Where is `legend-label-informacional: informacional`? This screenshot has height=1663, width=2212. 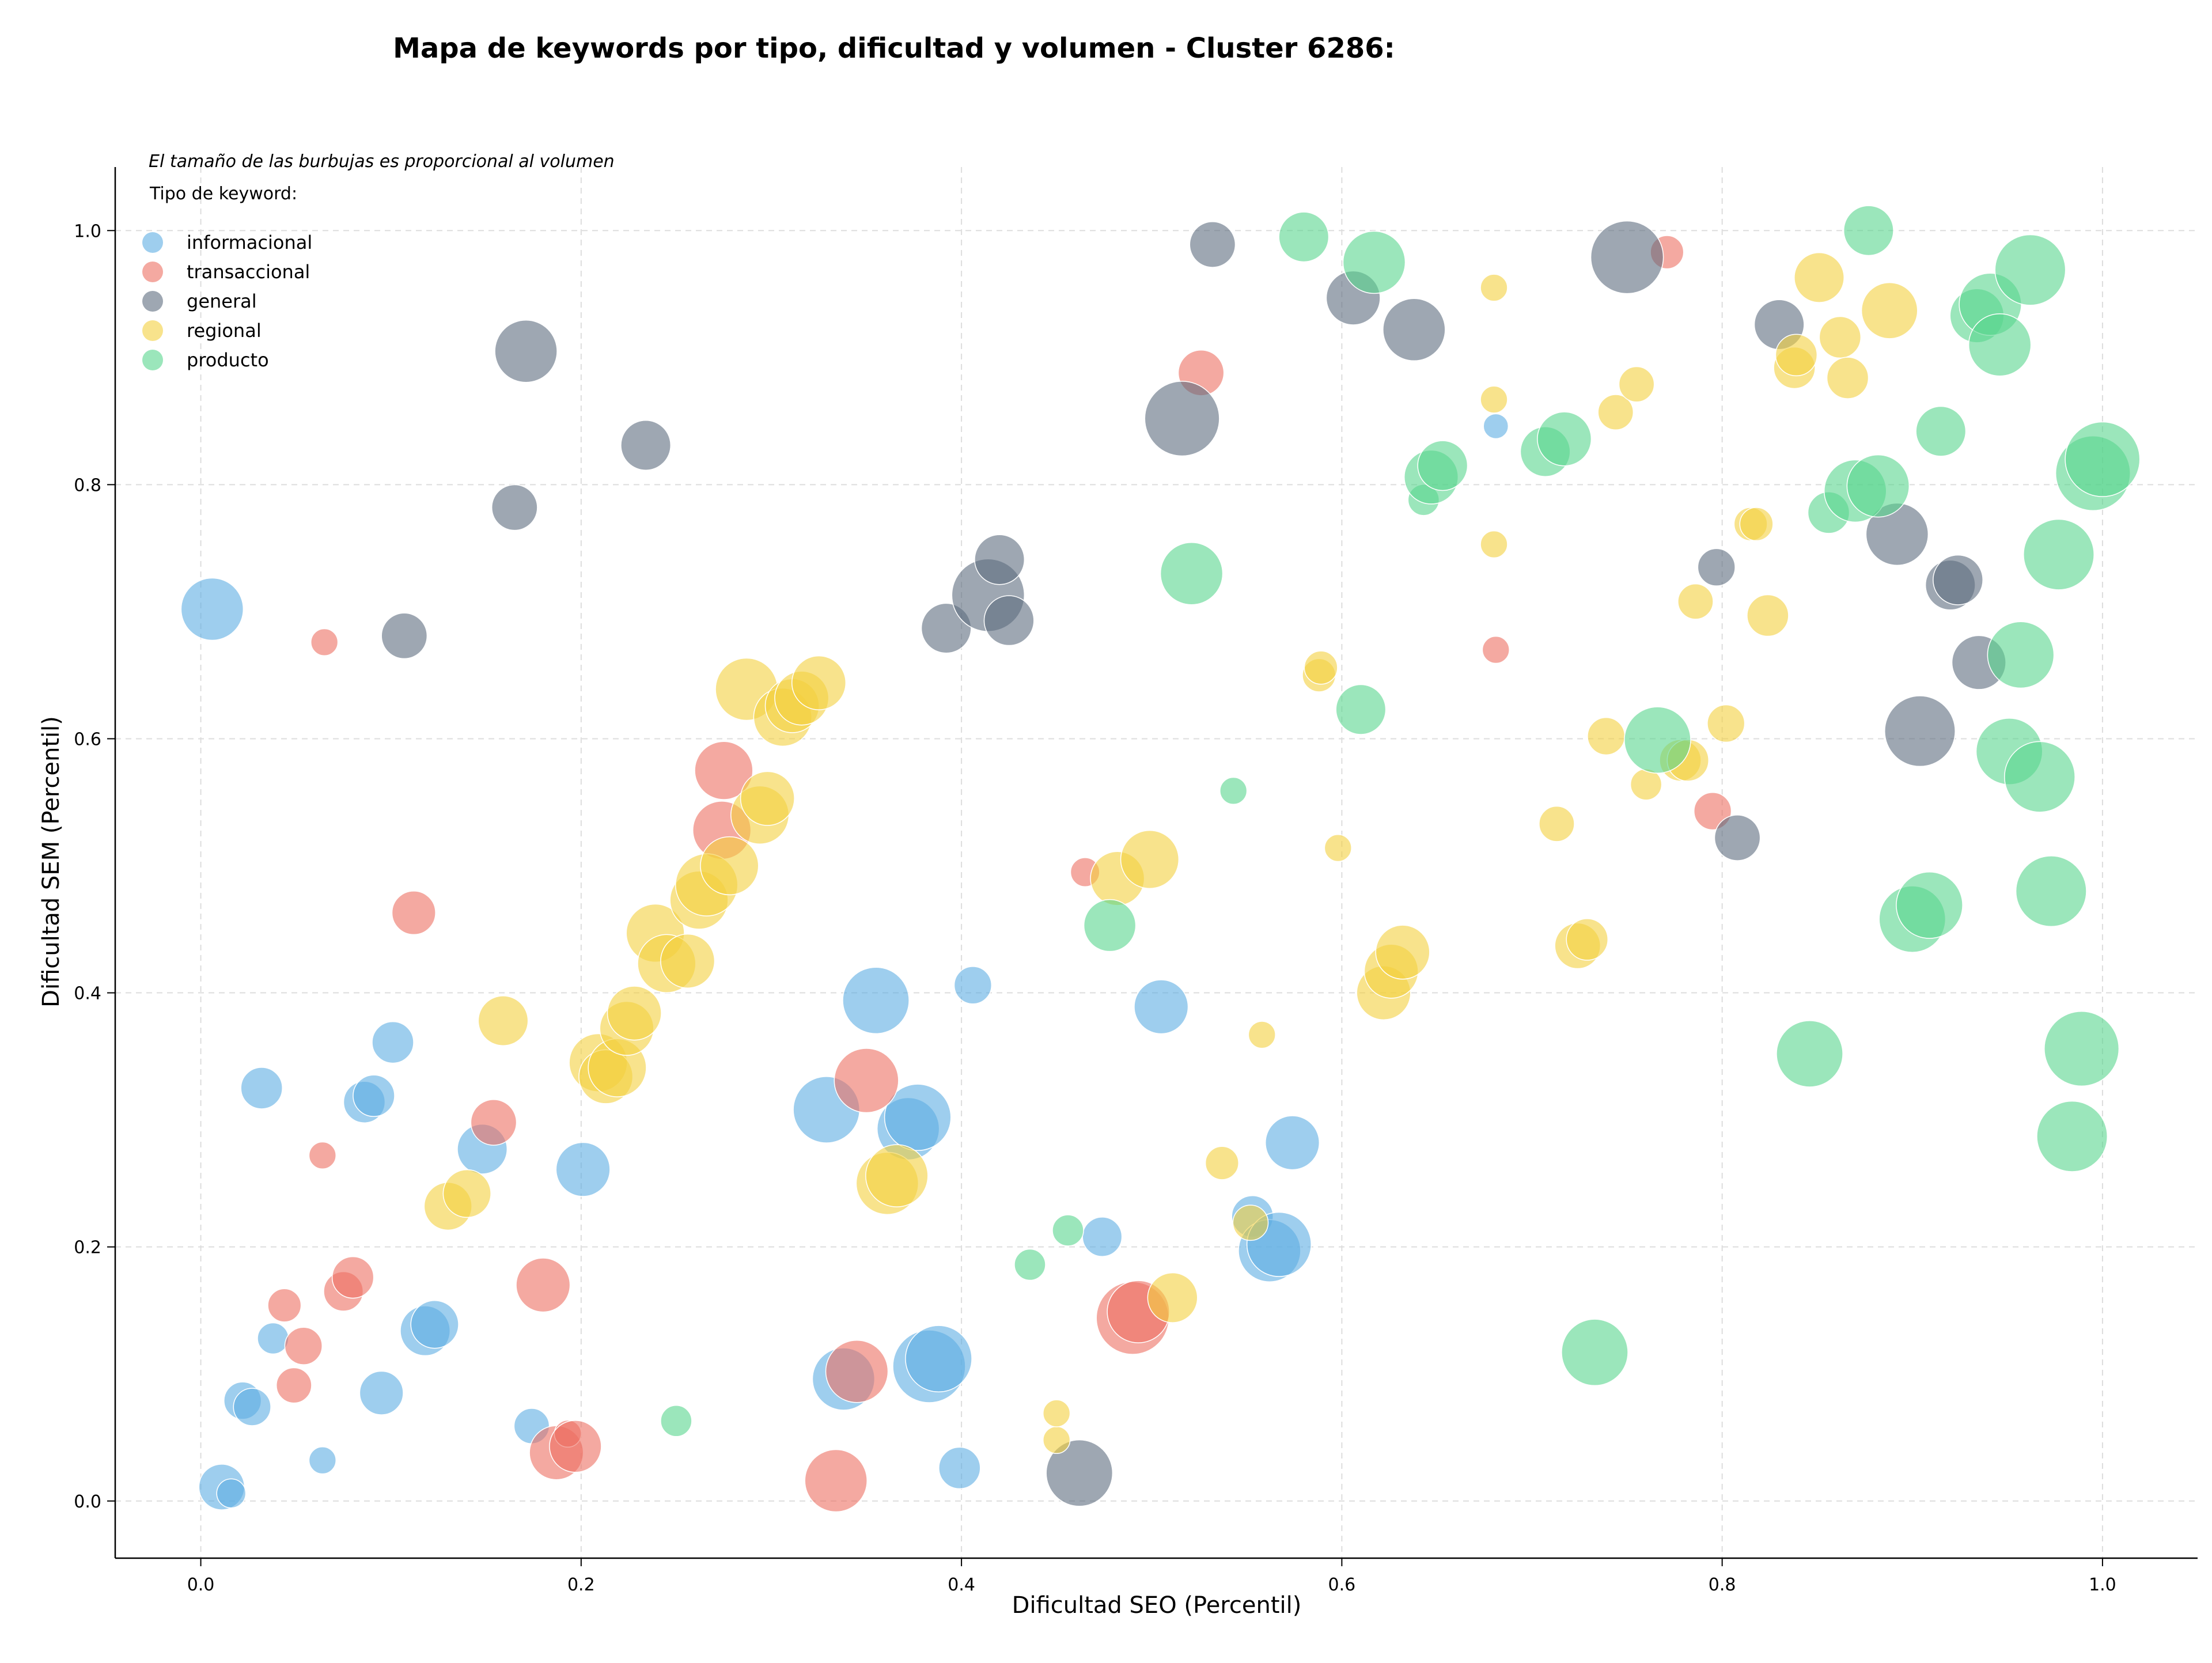
legend-label-informacional: informacional is located at coordinates (249, 242).